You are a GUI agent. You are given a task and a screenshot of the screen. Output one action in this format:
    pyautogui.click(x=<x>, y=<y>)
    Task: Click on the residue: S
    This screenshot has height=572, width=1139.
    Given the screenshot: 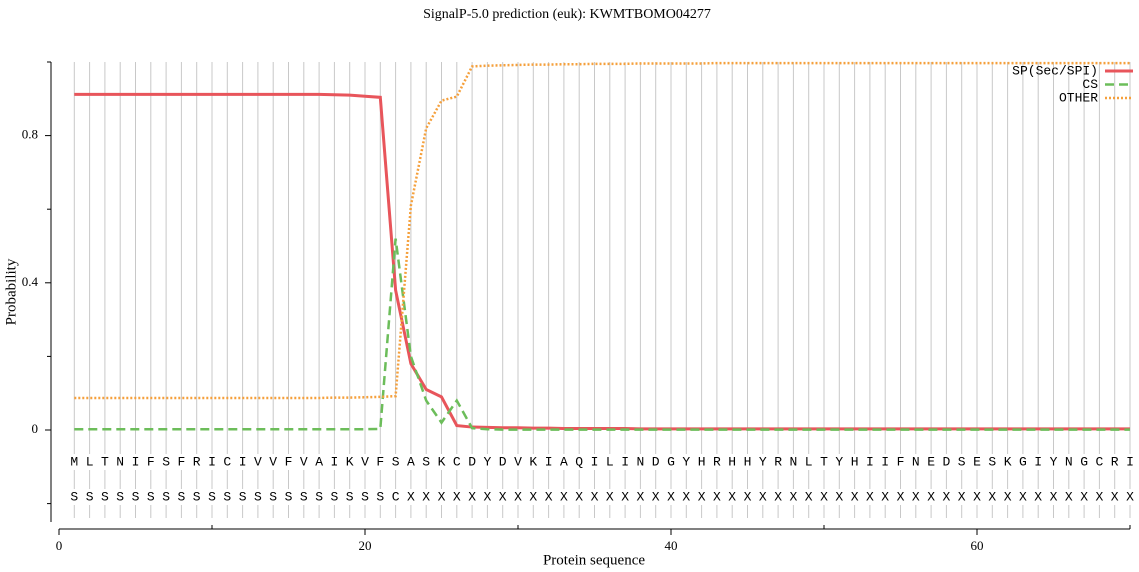 What is the action you would take?
    pyautogui.click(x=962, y=461)
    